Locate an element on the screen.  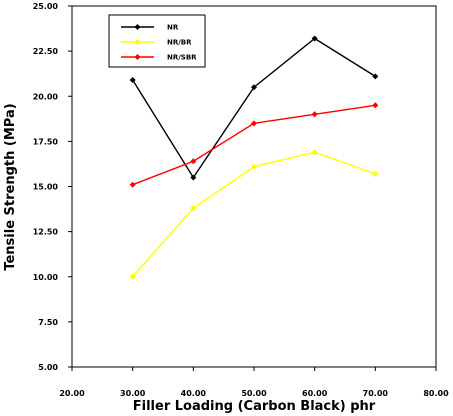
series-line is located at coordinates (254, 145).